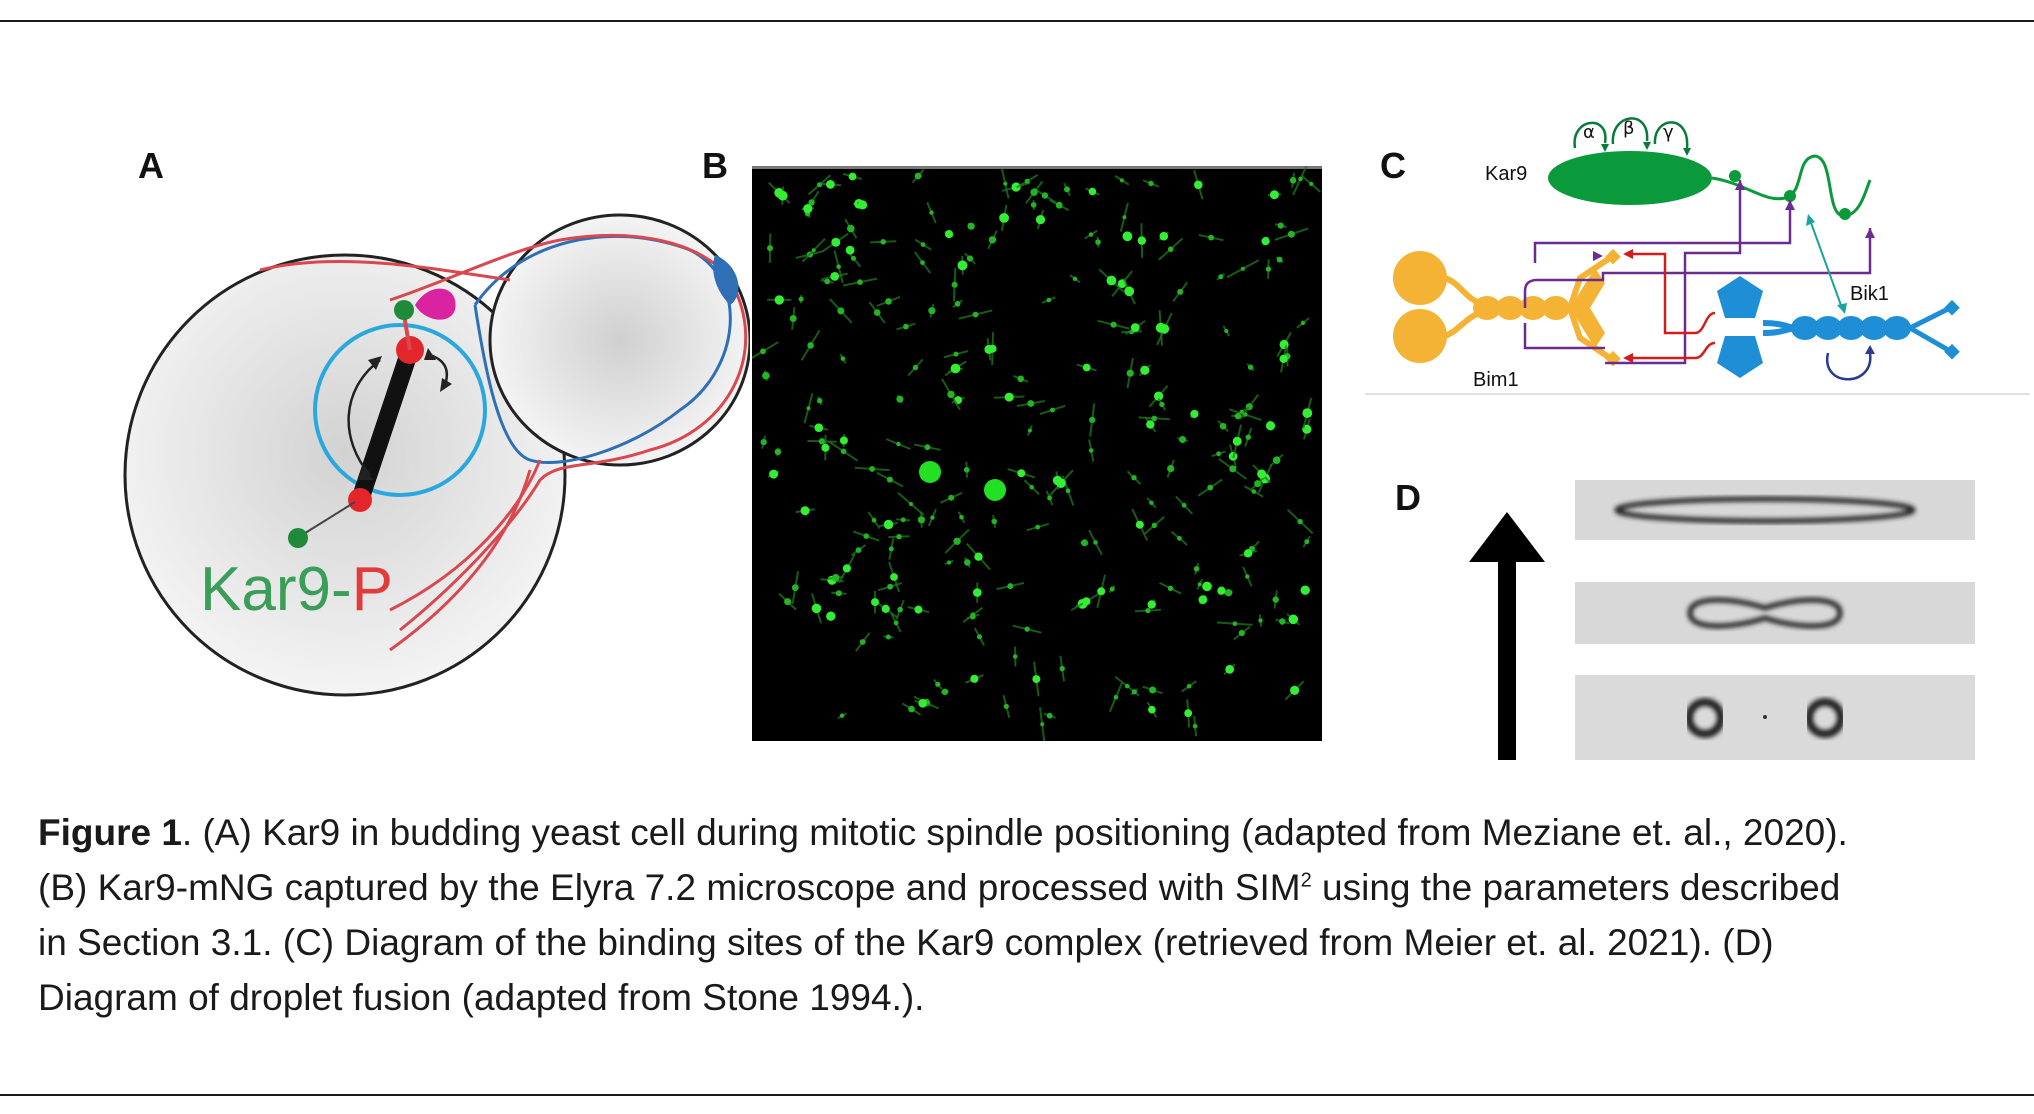 Image resolution: width=2034 pixels, height=1114 pixels. Describe the element at coordinates (1420, 278) in the screenshot. I see `bim1-ch-domain` at that location.